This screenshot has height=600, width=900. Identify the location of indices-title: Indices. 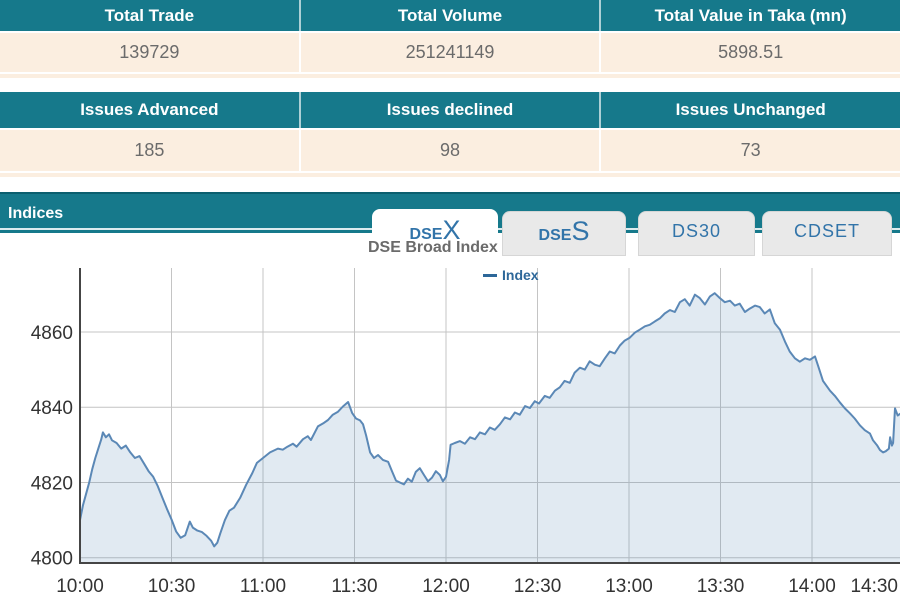
(36, 213).